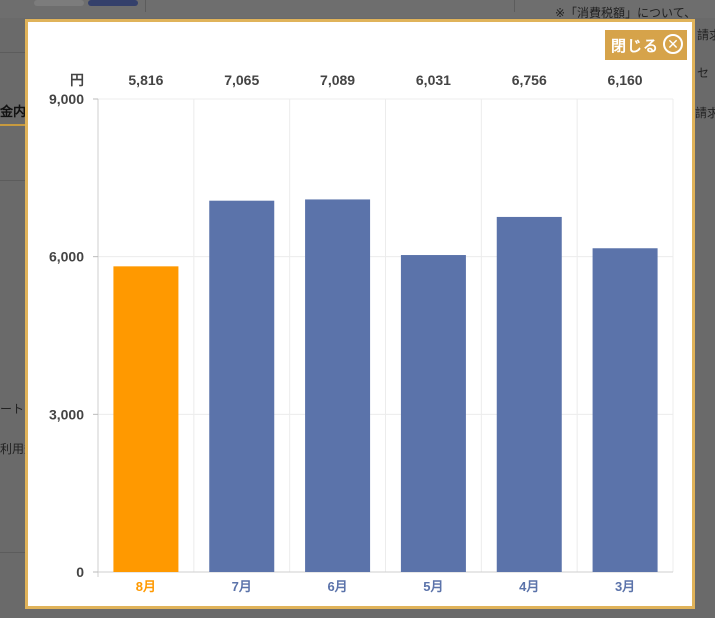  I want to click on category-label: 8月, so click(146, 586).